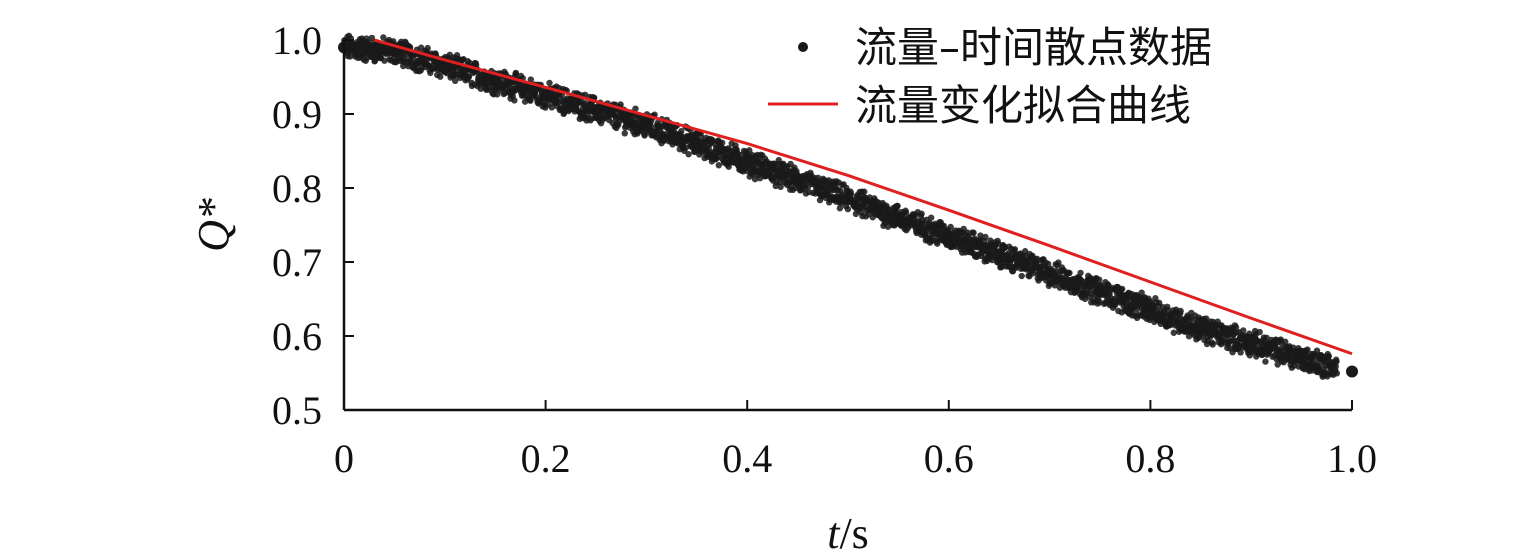  Describe the element at coordinates (949, 458) in the screenshot. I see `x-tick-label: 0.6` at that location.